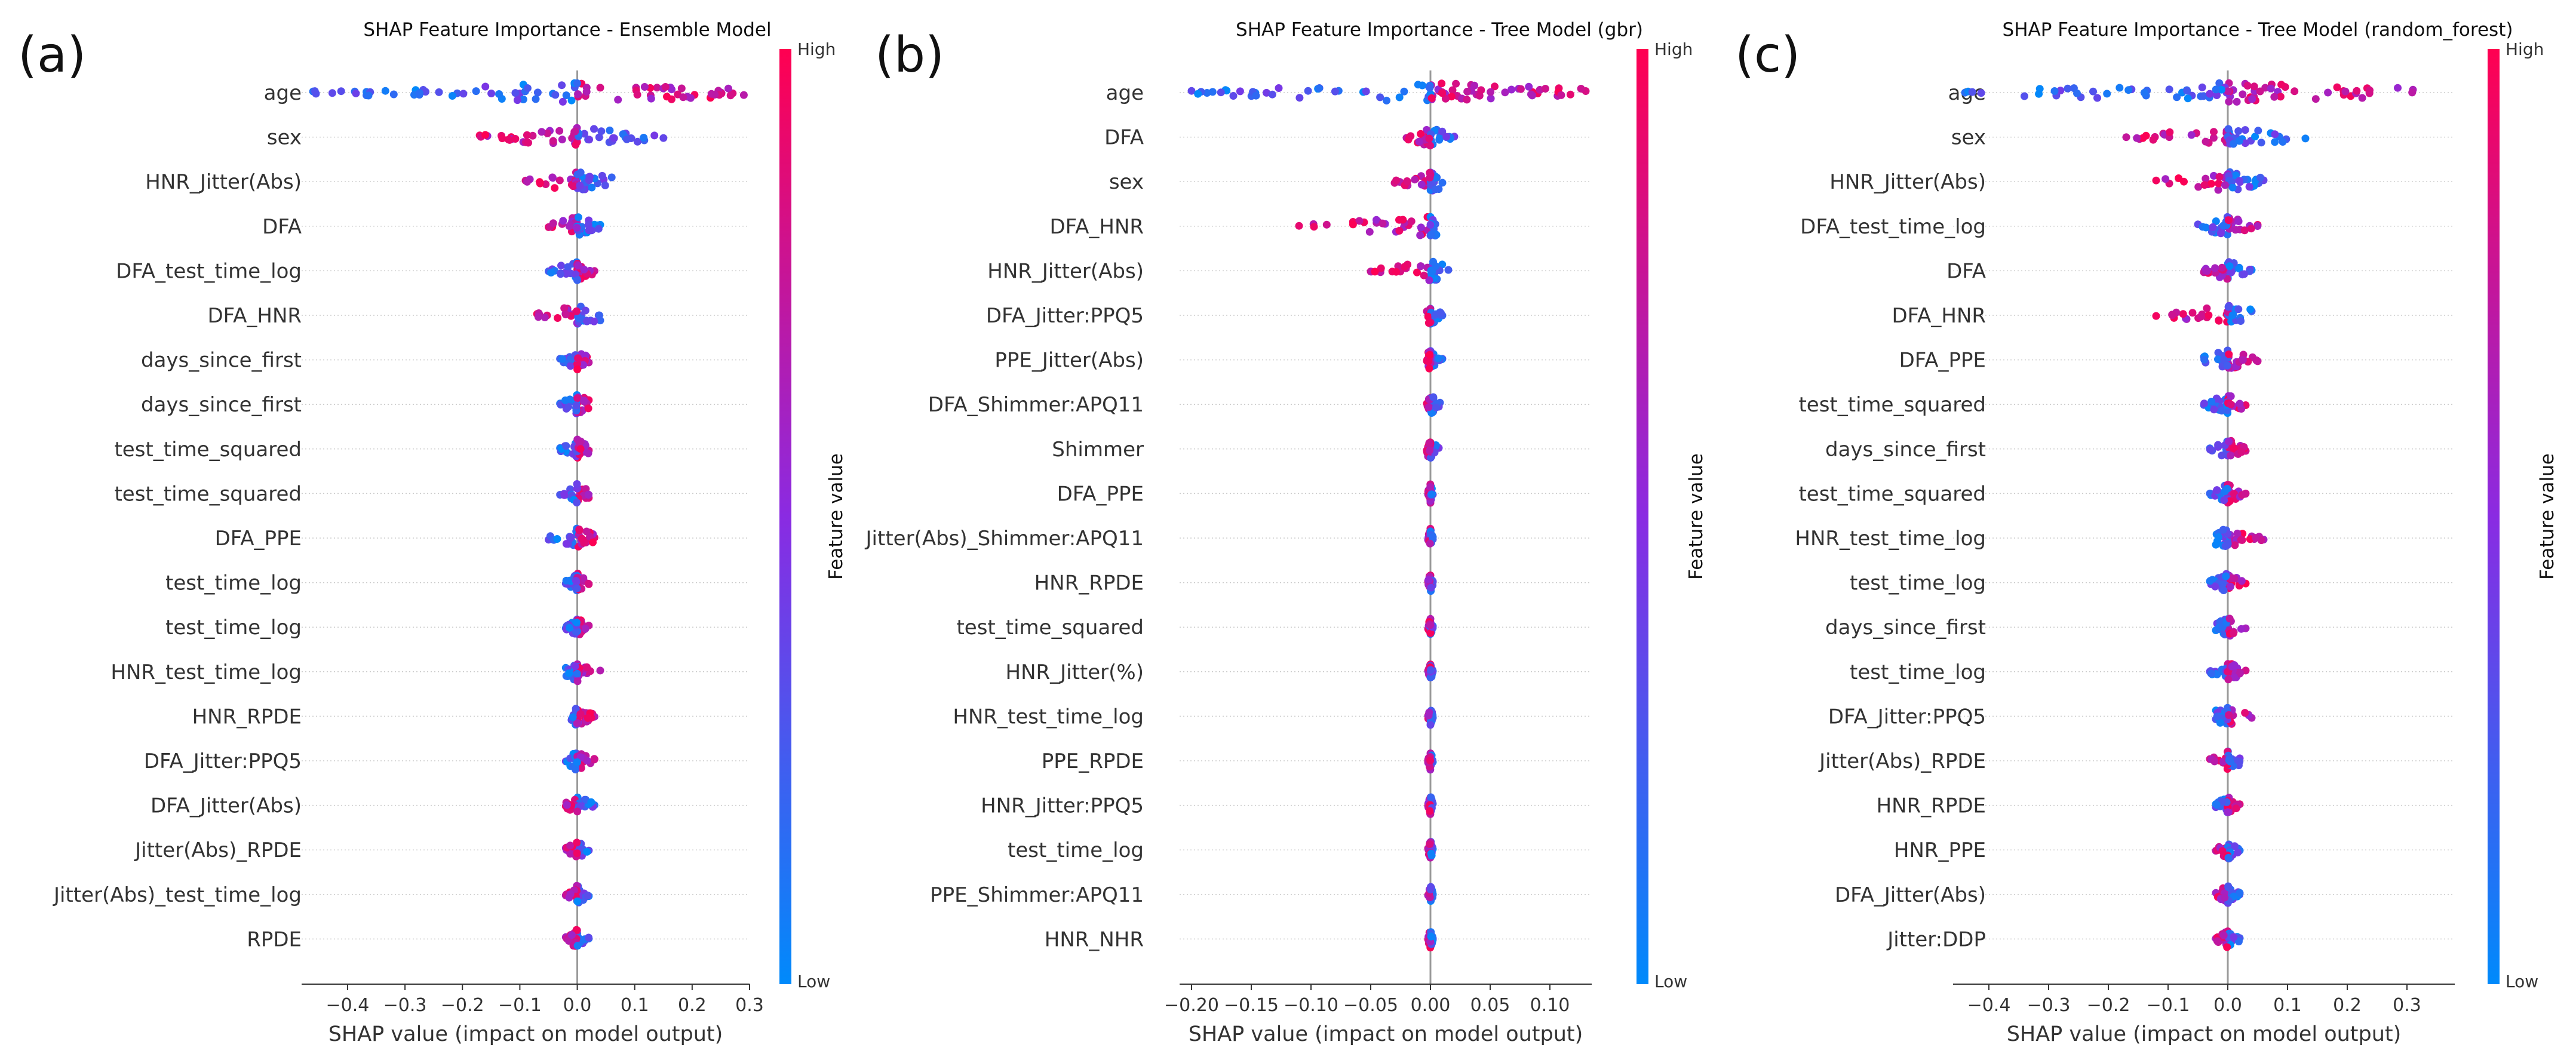  Describe the element at coordinates (1098, 450) in the screenshot. I see `feature-label: Shimmer` at that location.